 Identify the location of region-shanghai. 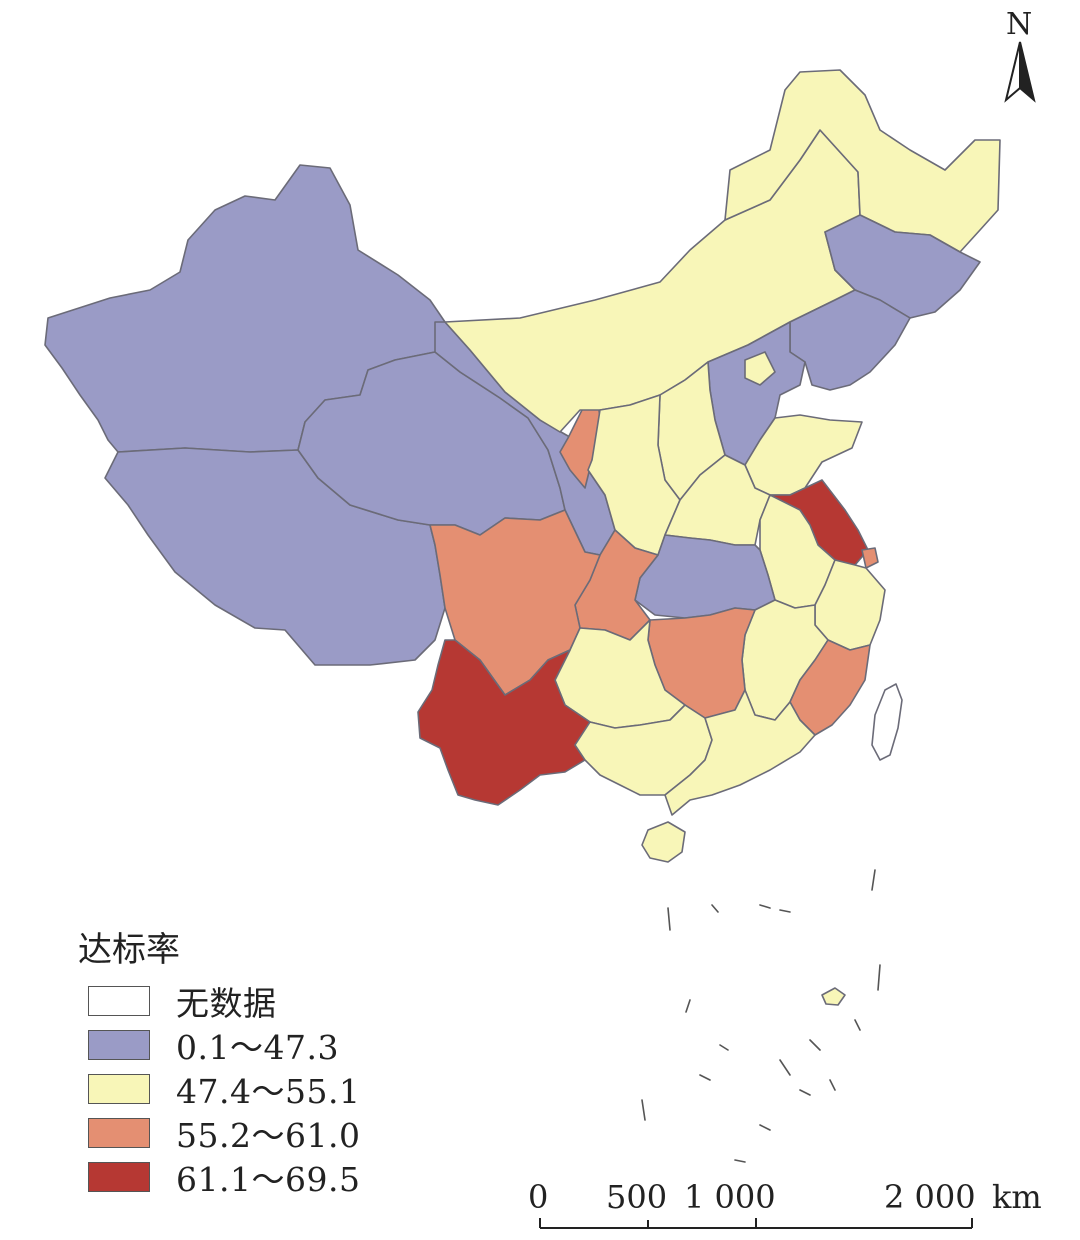
(870, 558).